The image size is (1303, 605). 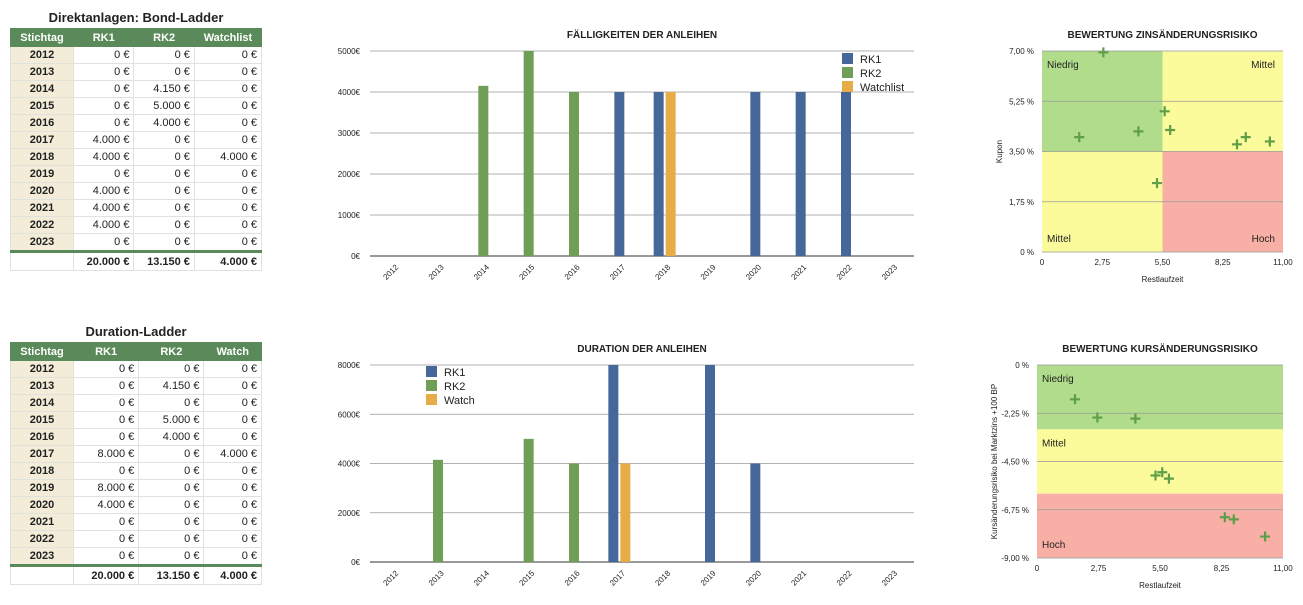 What do you see at coordinates (481, 271) in the screenshot?
I see `x-tick-label: 2014` at bounding box center [481, 271].